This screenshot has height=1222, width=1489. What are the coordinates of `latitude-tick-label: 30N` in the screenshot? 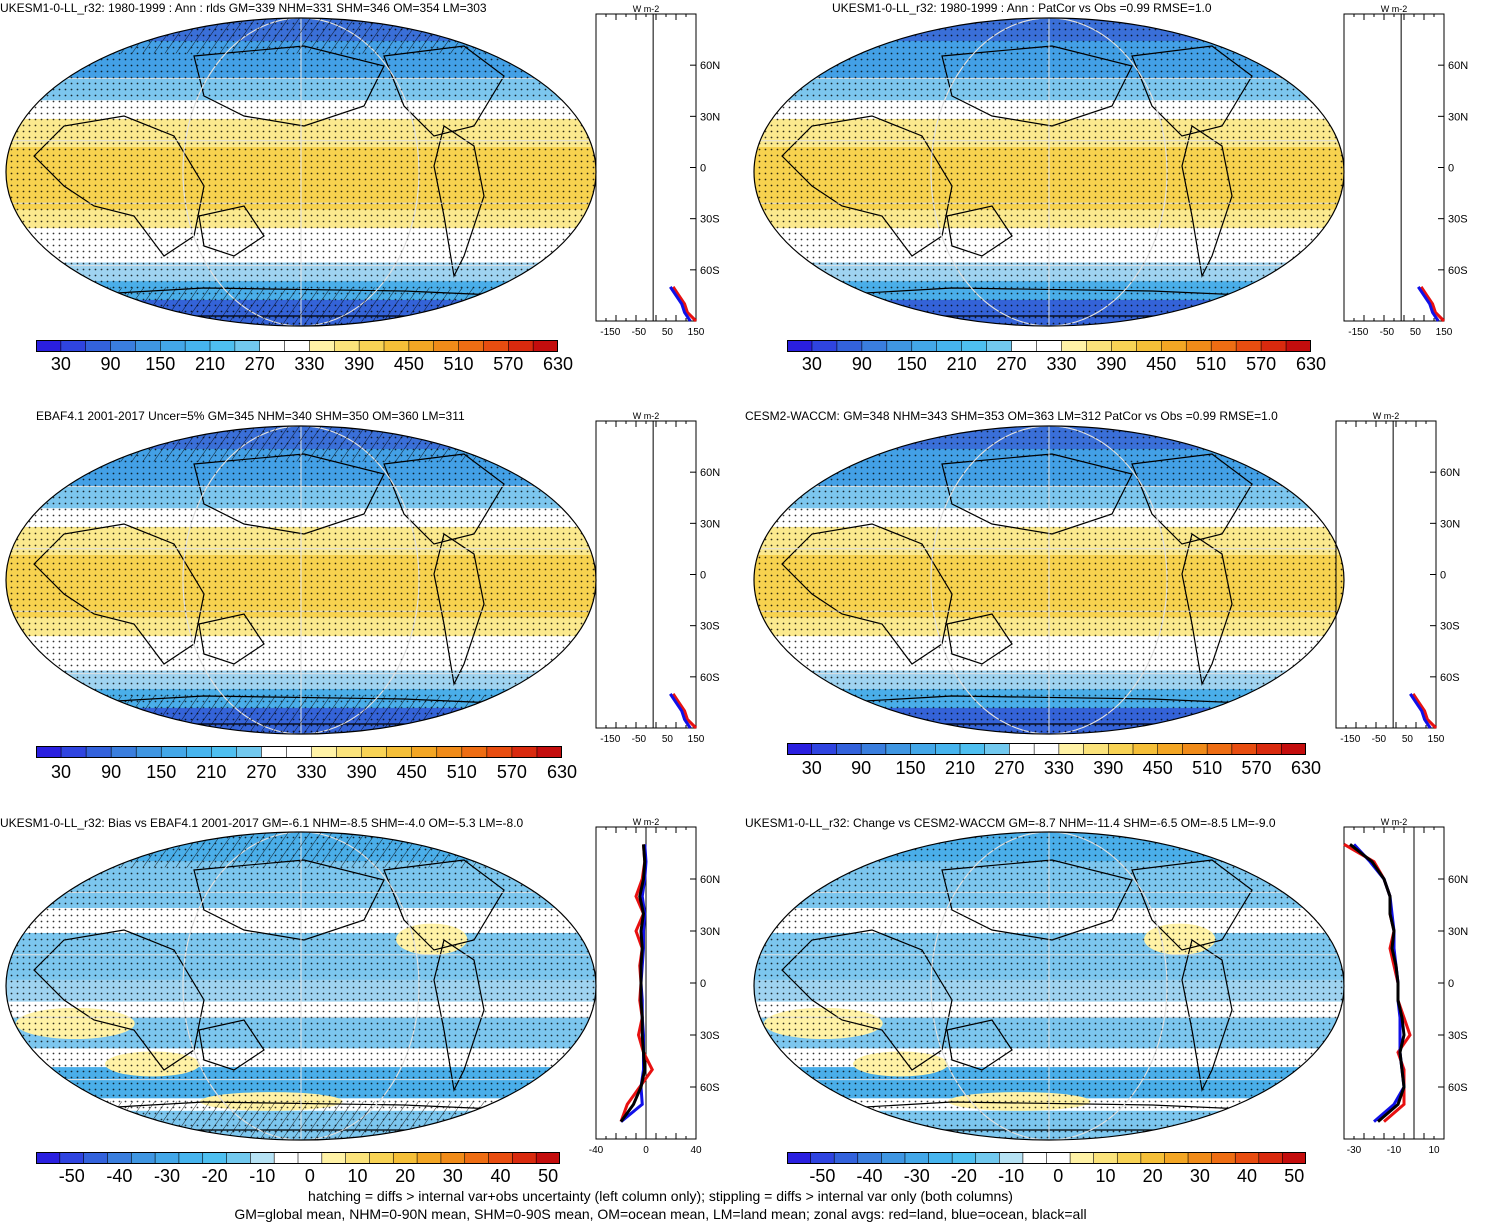 It's located at (1450, 524).